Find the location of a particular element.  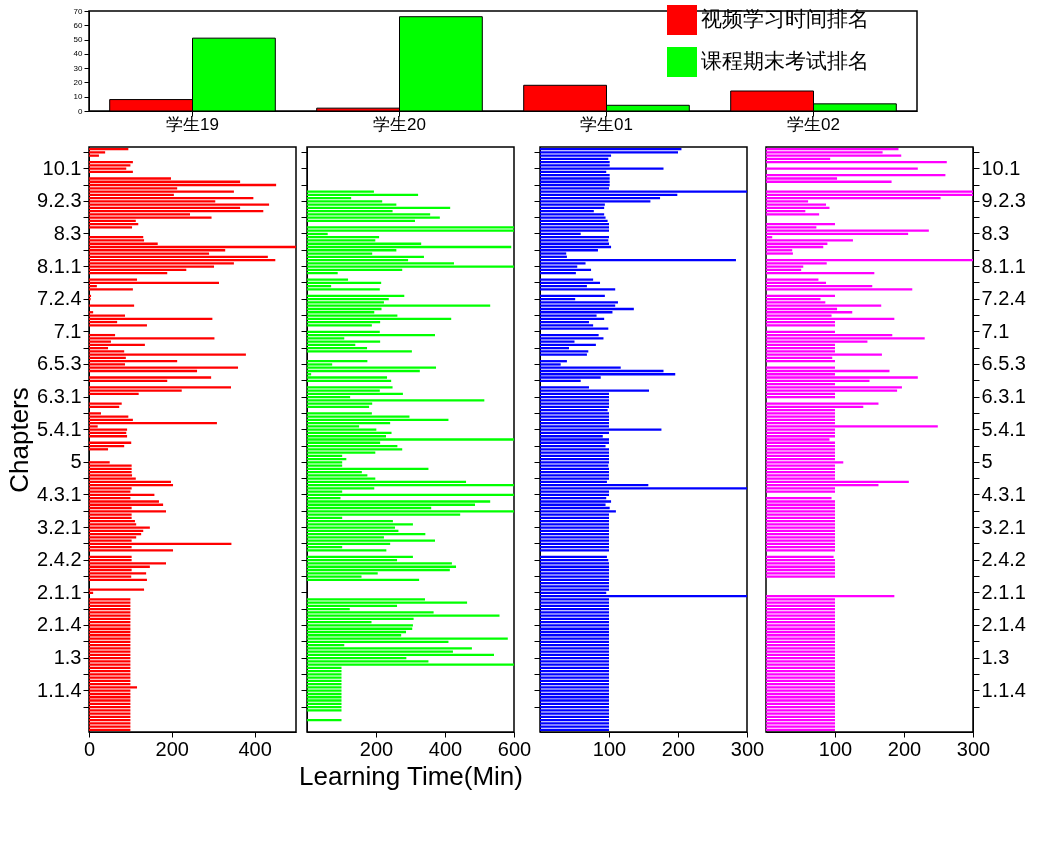

y-tick-label: 50 is located at coordinates (78, 40).